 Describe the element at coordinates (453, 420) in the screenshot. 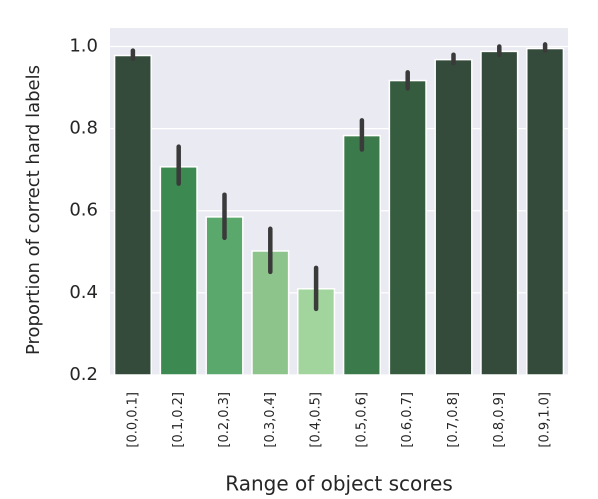

I see `x-tick-label: [0.7,0.8]` at that location.